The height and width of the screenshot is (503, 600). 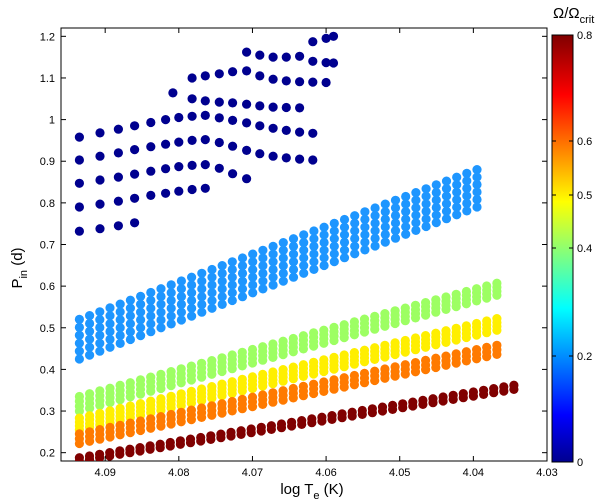 I want to click on y-tick-label: 1.2, so click(x=47, y=37).